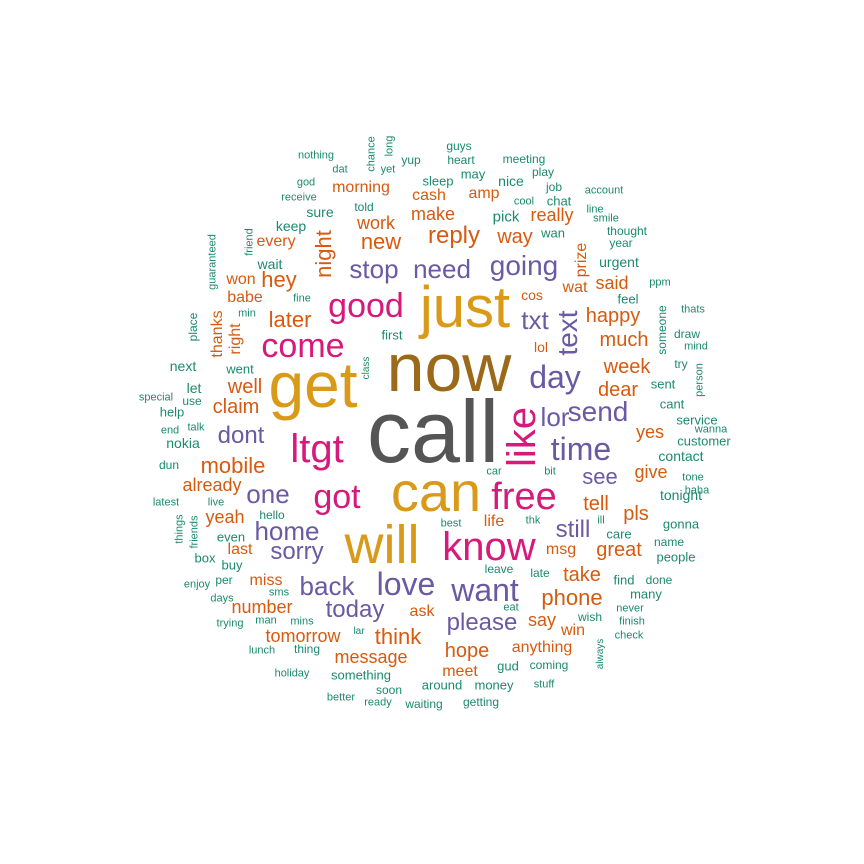 The image size is (864, 864). Describe the element at coordinates (601, 520) in the screenshot. I see `word-ill: ill` at that location.